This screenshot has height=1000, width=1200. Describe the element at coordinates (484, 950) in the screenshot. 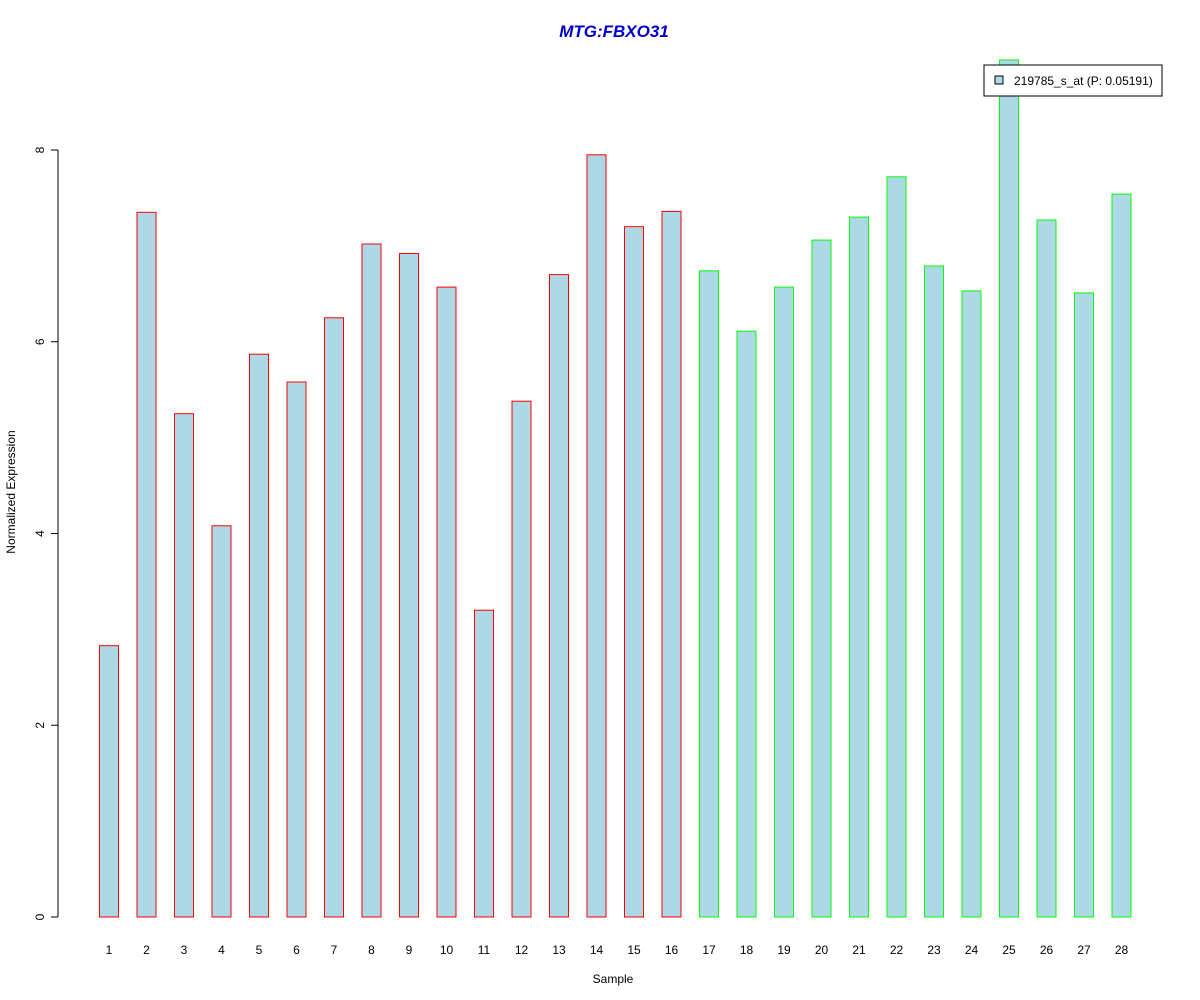

I see `x-tick-label-11: 11` at that location.